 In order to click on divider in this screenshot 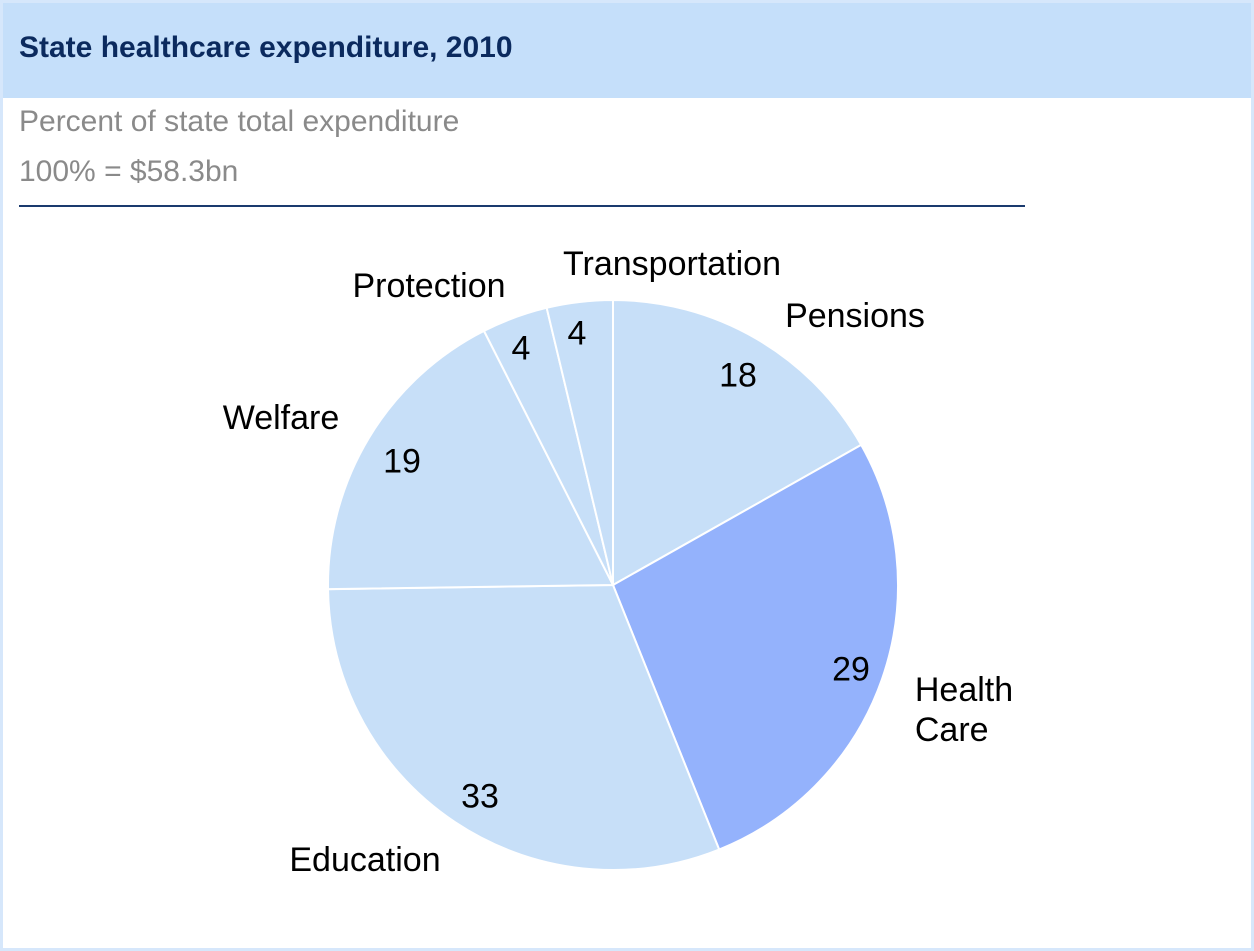, I will do `click(522, 206)`.